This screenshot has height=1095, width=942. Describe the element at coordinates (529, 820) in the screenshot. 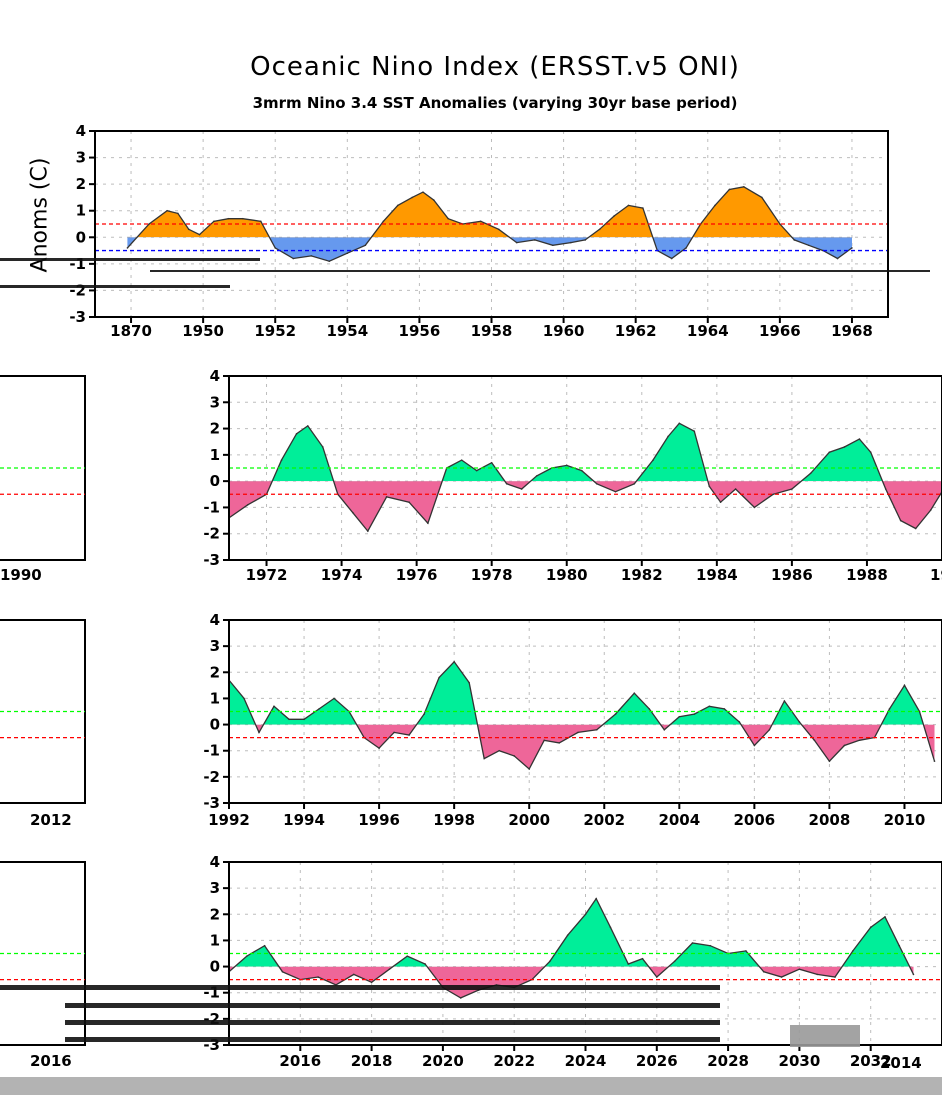

I see `x-tick-label: 2000` at that location.